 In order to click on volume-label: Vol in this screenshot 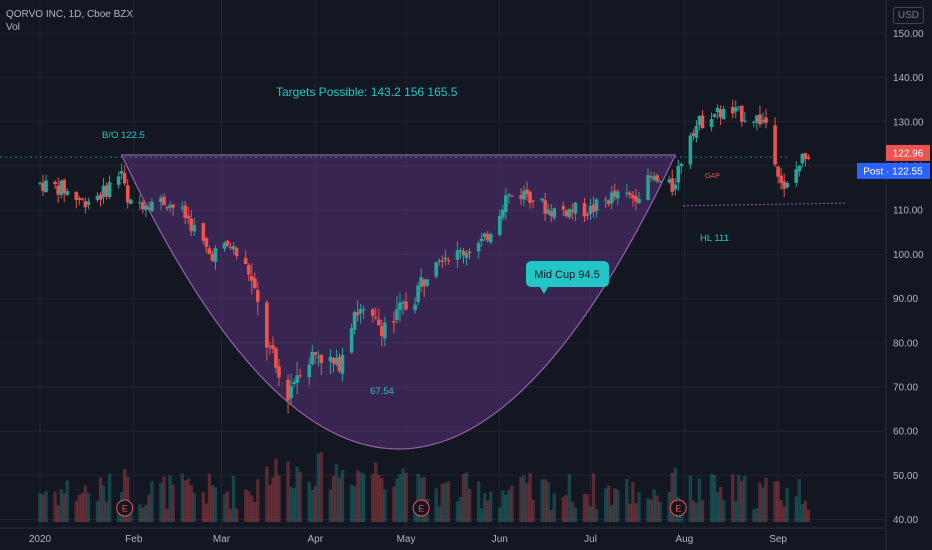, I will do `click(13, 27)`.